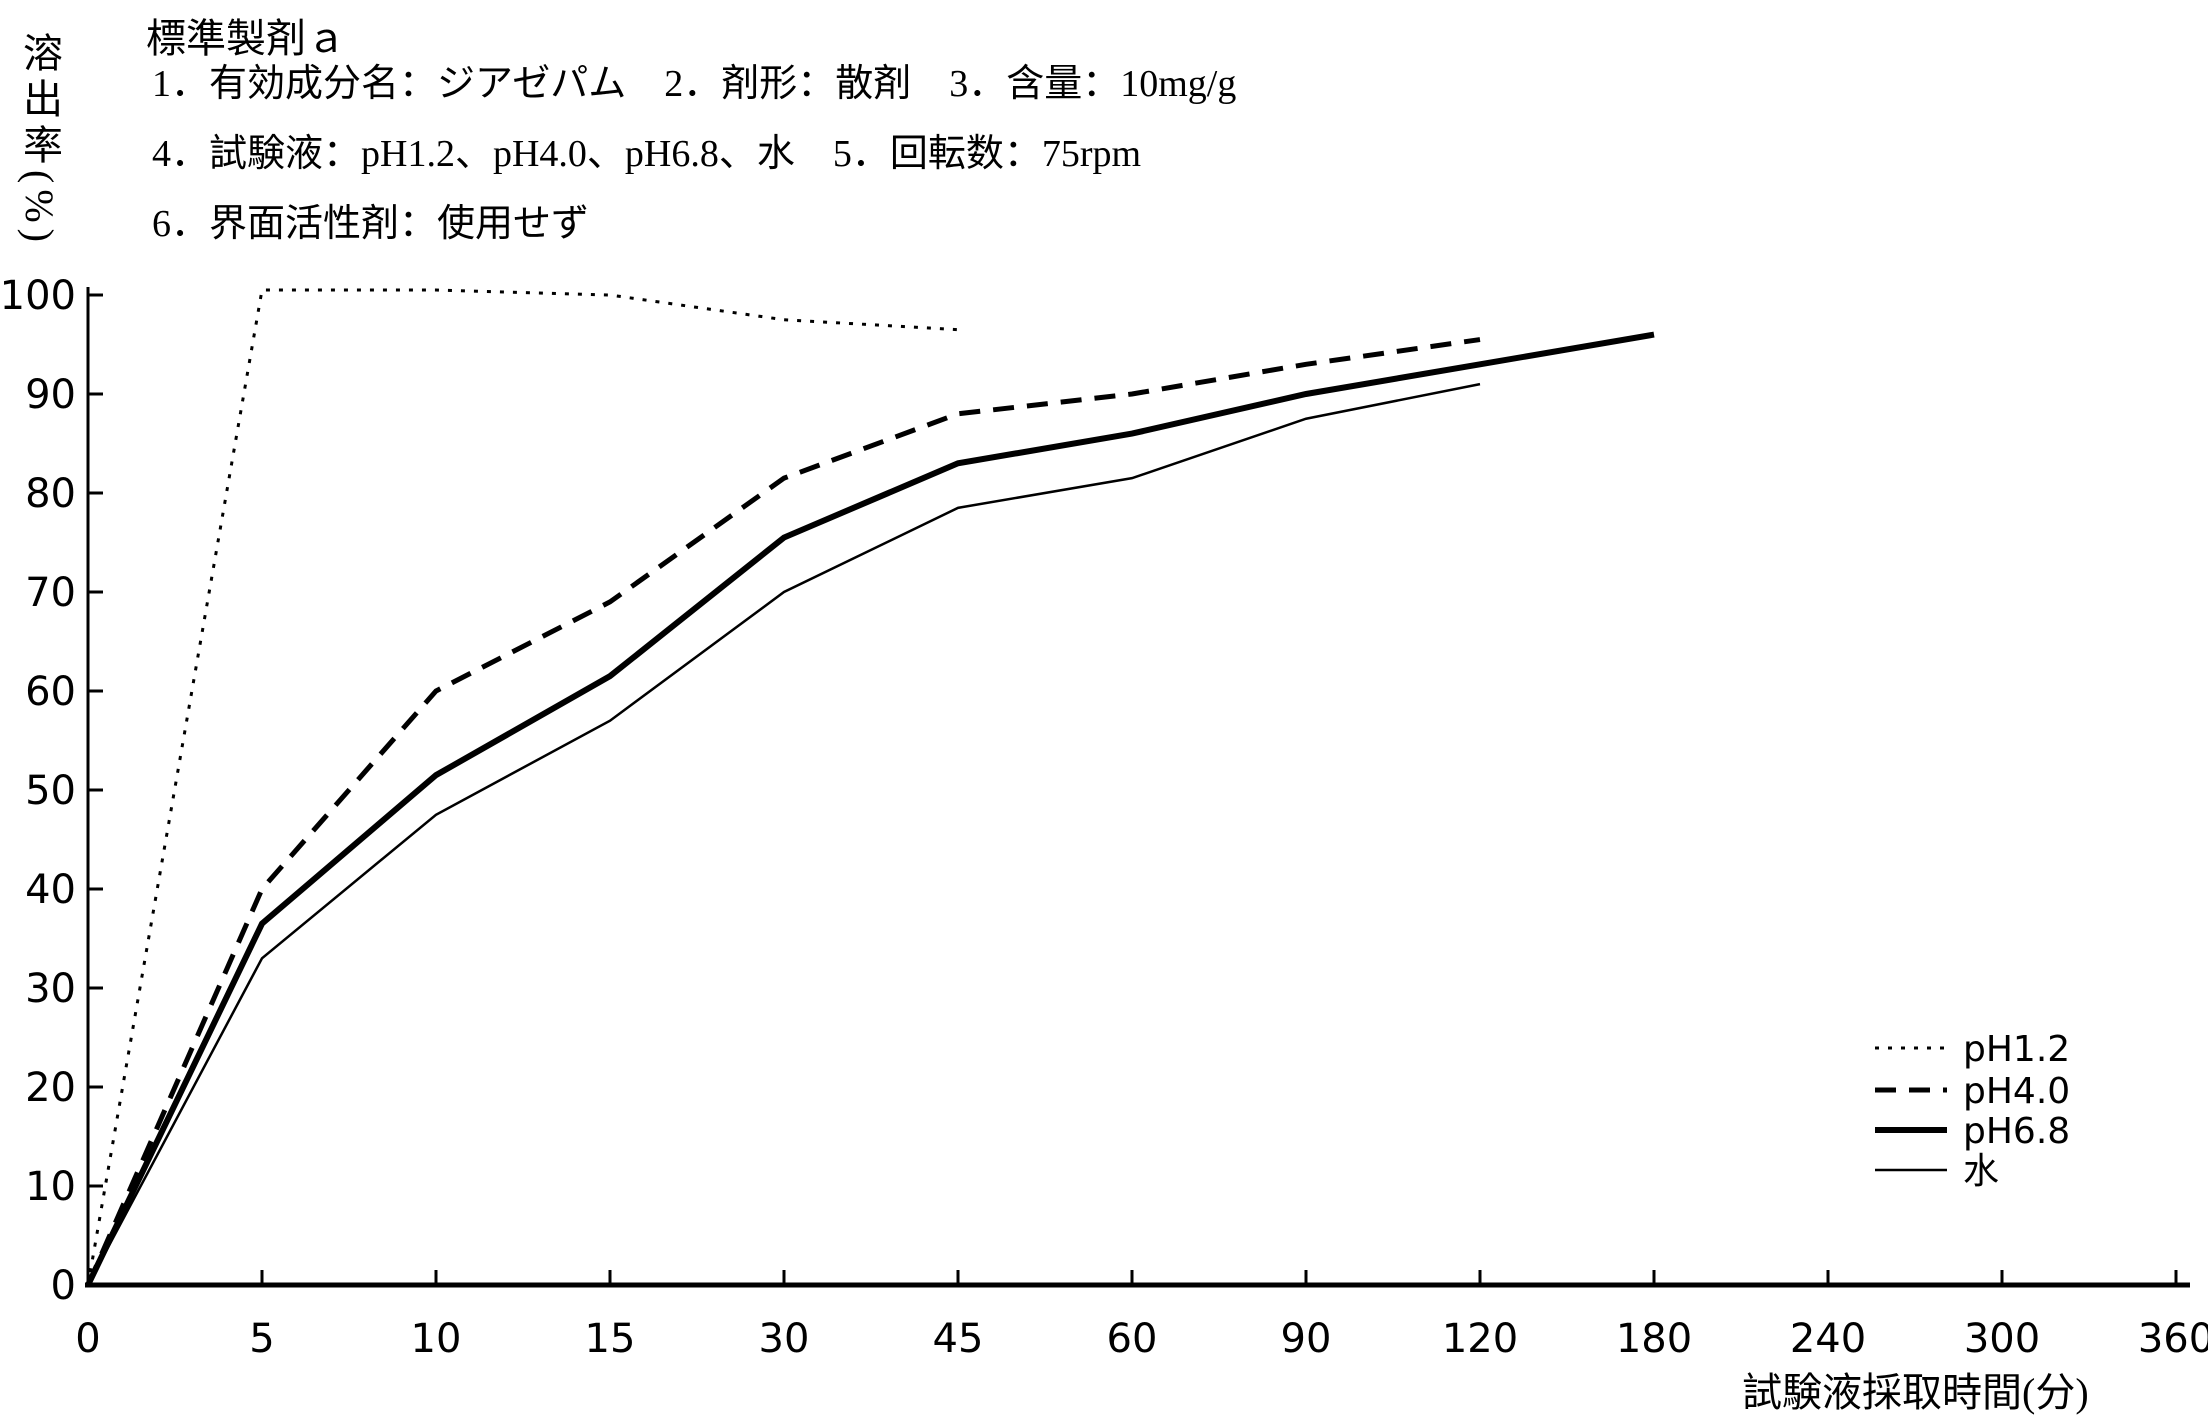 The width and height of the screenshot is (2208, 1417). What do you see at coordinates (63, 1286) in the screenshot?
I see `y-tick-label-0: 0` at bounding box center [63, 1286].